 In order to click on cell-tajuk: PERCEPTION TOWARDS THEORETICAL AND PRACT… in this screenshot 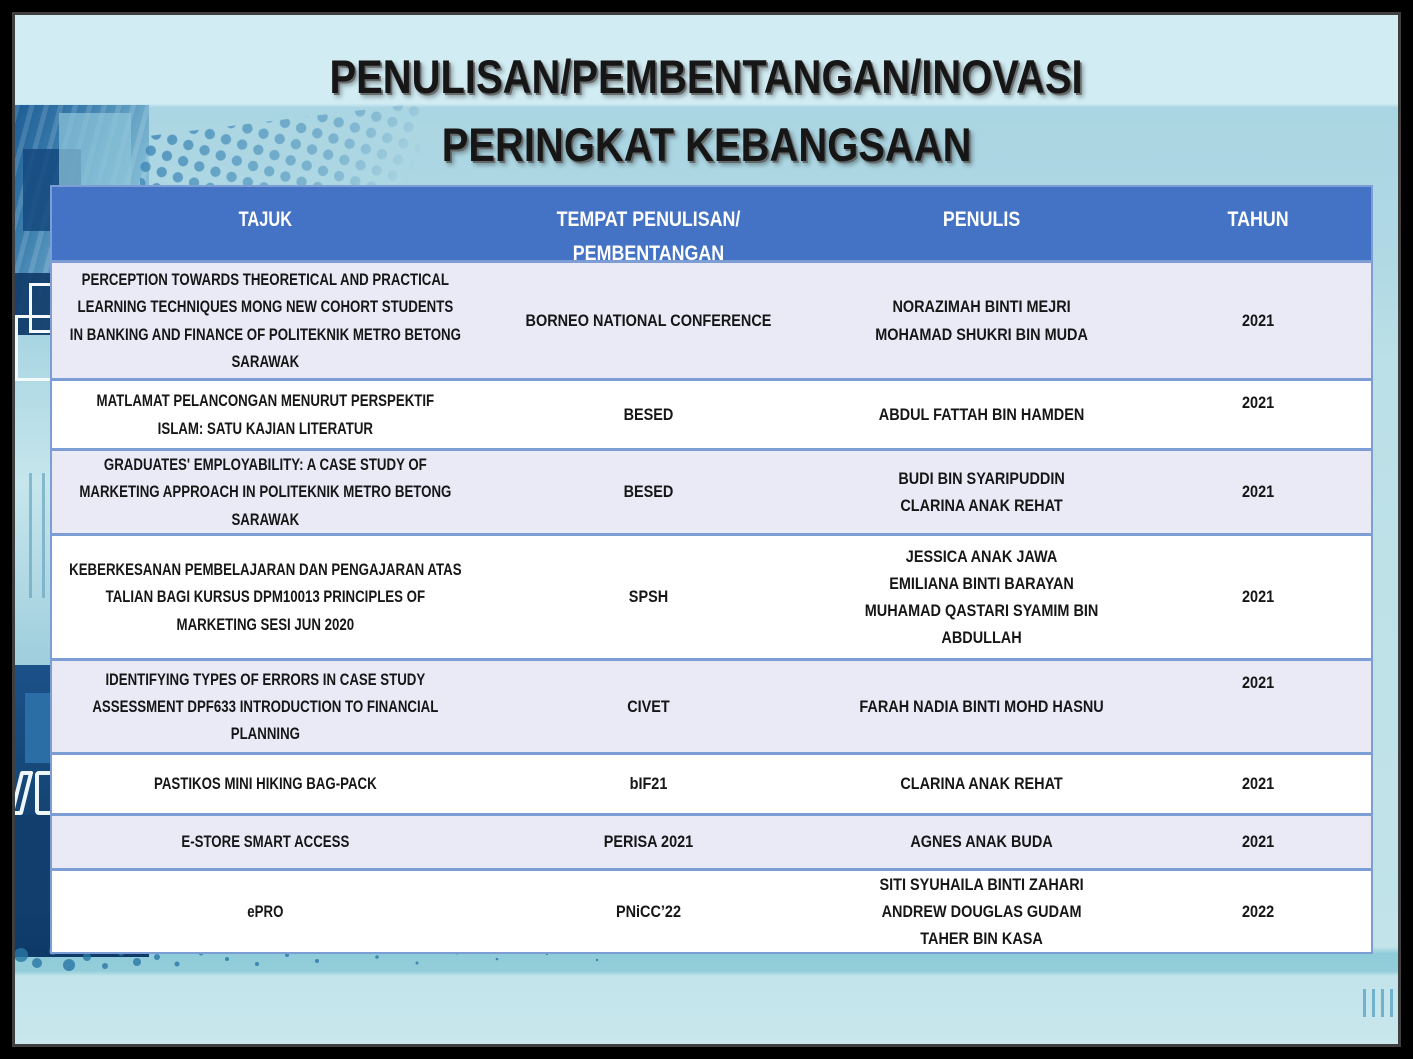, I will do `click(265, 320)`.